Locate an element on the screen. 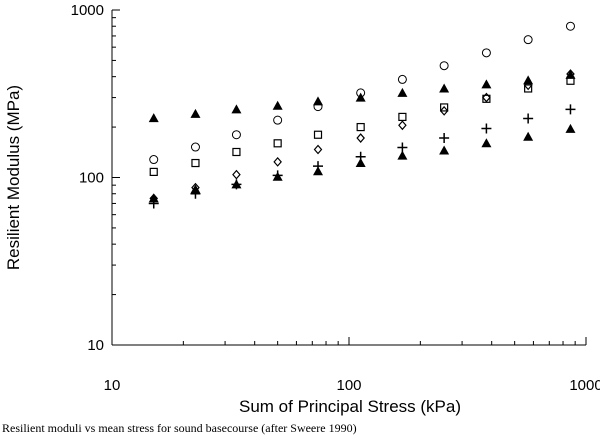 The image size is (600, 437). x-axis-title: Sum of Principal Stress (kPa) is located at coordinates (350, 406).